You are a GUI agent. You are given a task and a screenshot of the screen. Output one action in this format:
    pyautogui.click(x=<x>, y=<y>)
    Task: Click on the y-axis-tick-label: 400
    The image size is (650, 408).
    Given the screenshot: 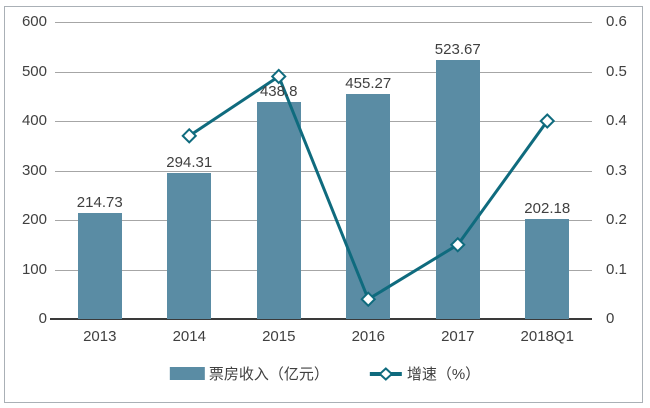 What is the action you would take?
    pyautogui.click(x=34, y=120)
    